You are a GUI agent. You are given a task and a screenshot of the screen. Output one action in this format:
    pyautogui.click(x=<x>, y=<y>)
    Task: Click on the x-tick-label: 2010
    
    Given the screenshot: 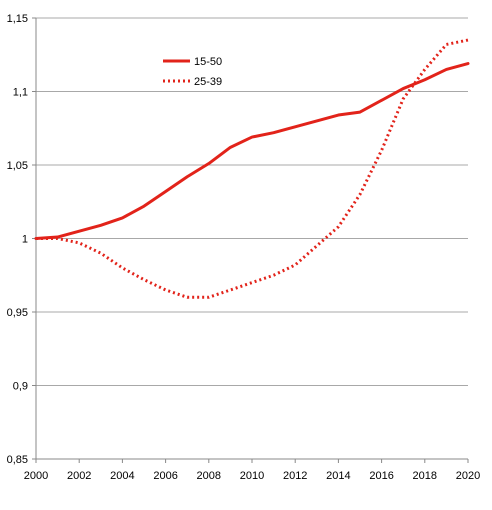 What is the action you would take?
    pyautogui.click(x=252, y=476)
    